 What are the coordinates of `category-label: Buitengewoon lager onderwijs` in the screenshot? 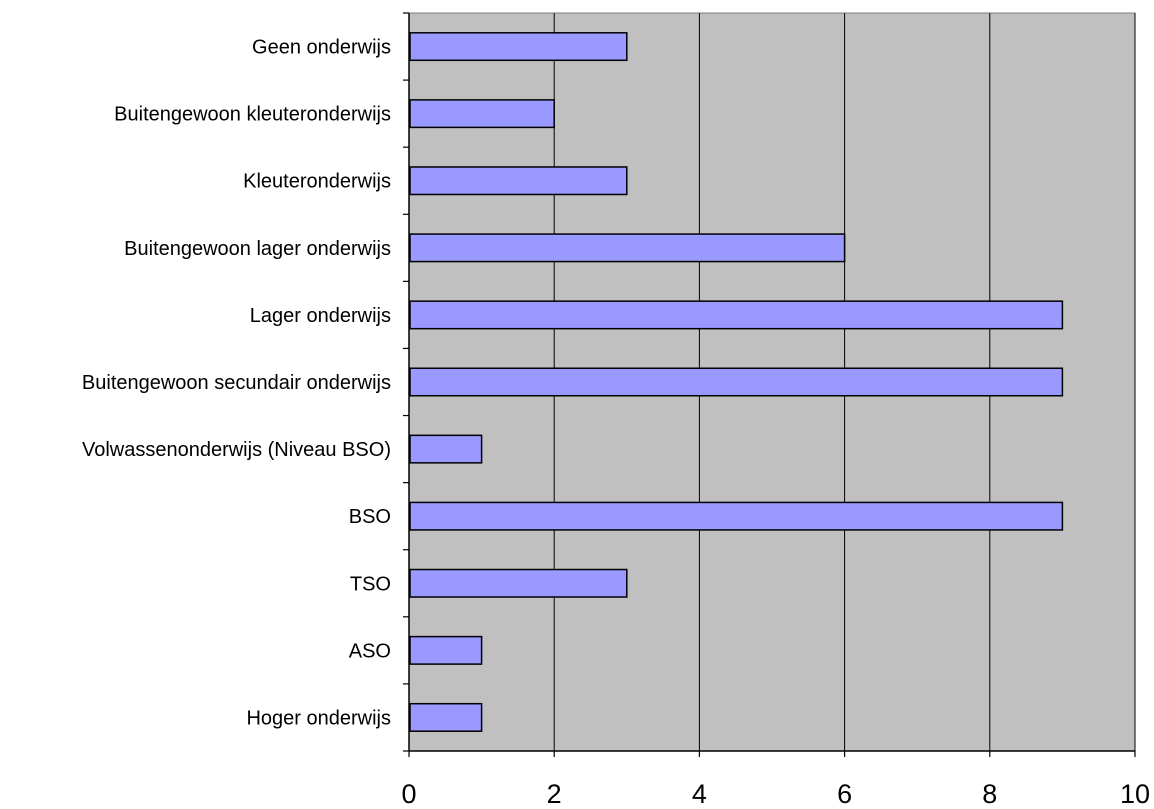 It's located at (257, 249).